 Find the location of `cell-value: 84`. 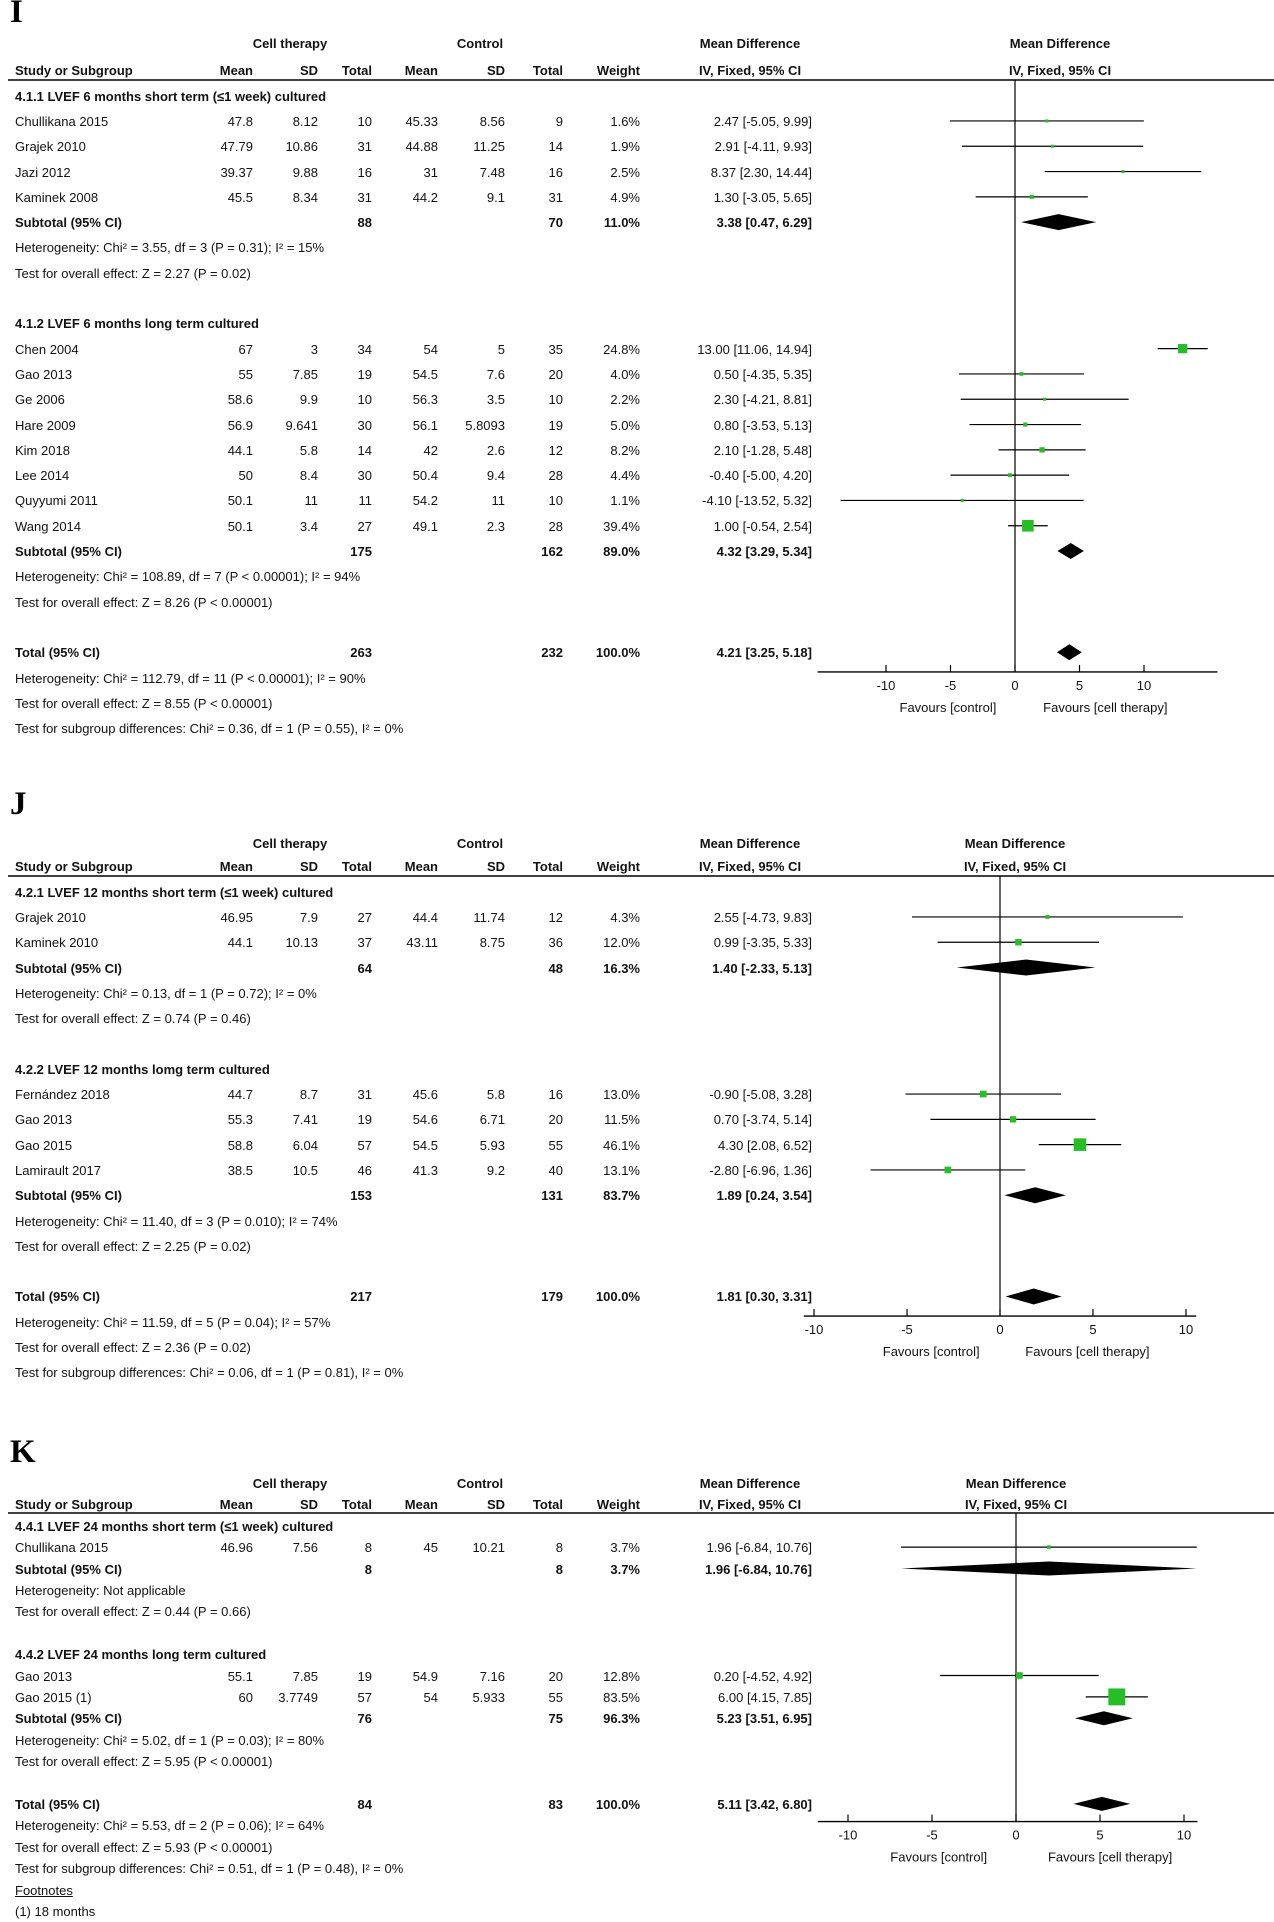

cell-value: 84 is located at coordinates (364, 1804).